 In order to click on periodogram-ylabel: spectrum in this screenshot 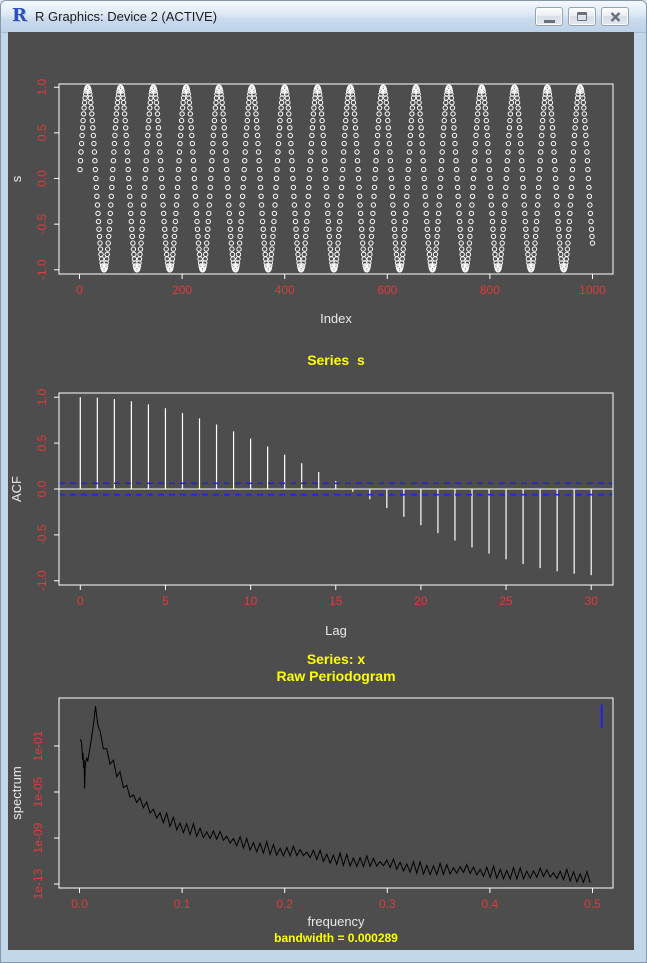, I will do `click(16, 792)`.